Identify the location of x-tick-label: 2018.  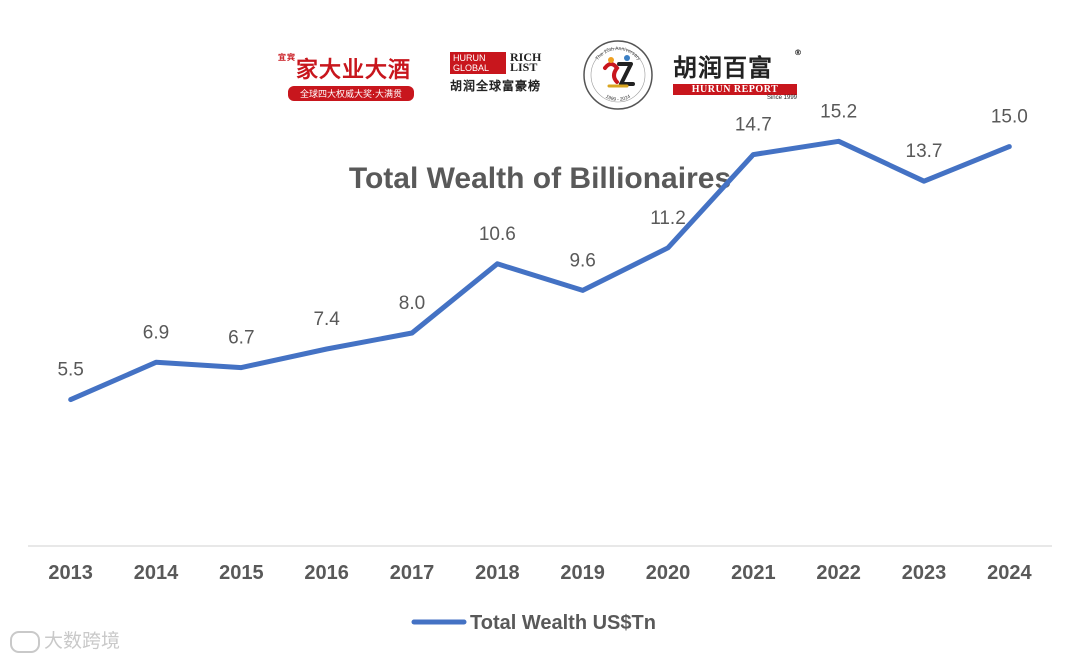
(497, 573).